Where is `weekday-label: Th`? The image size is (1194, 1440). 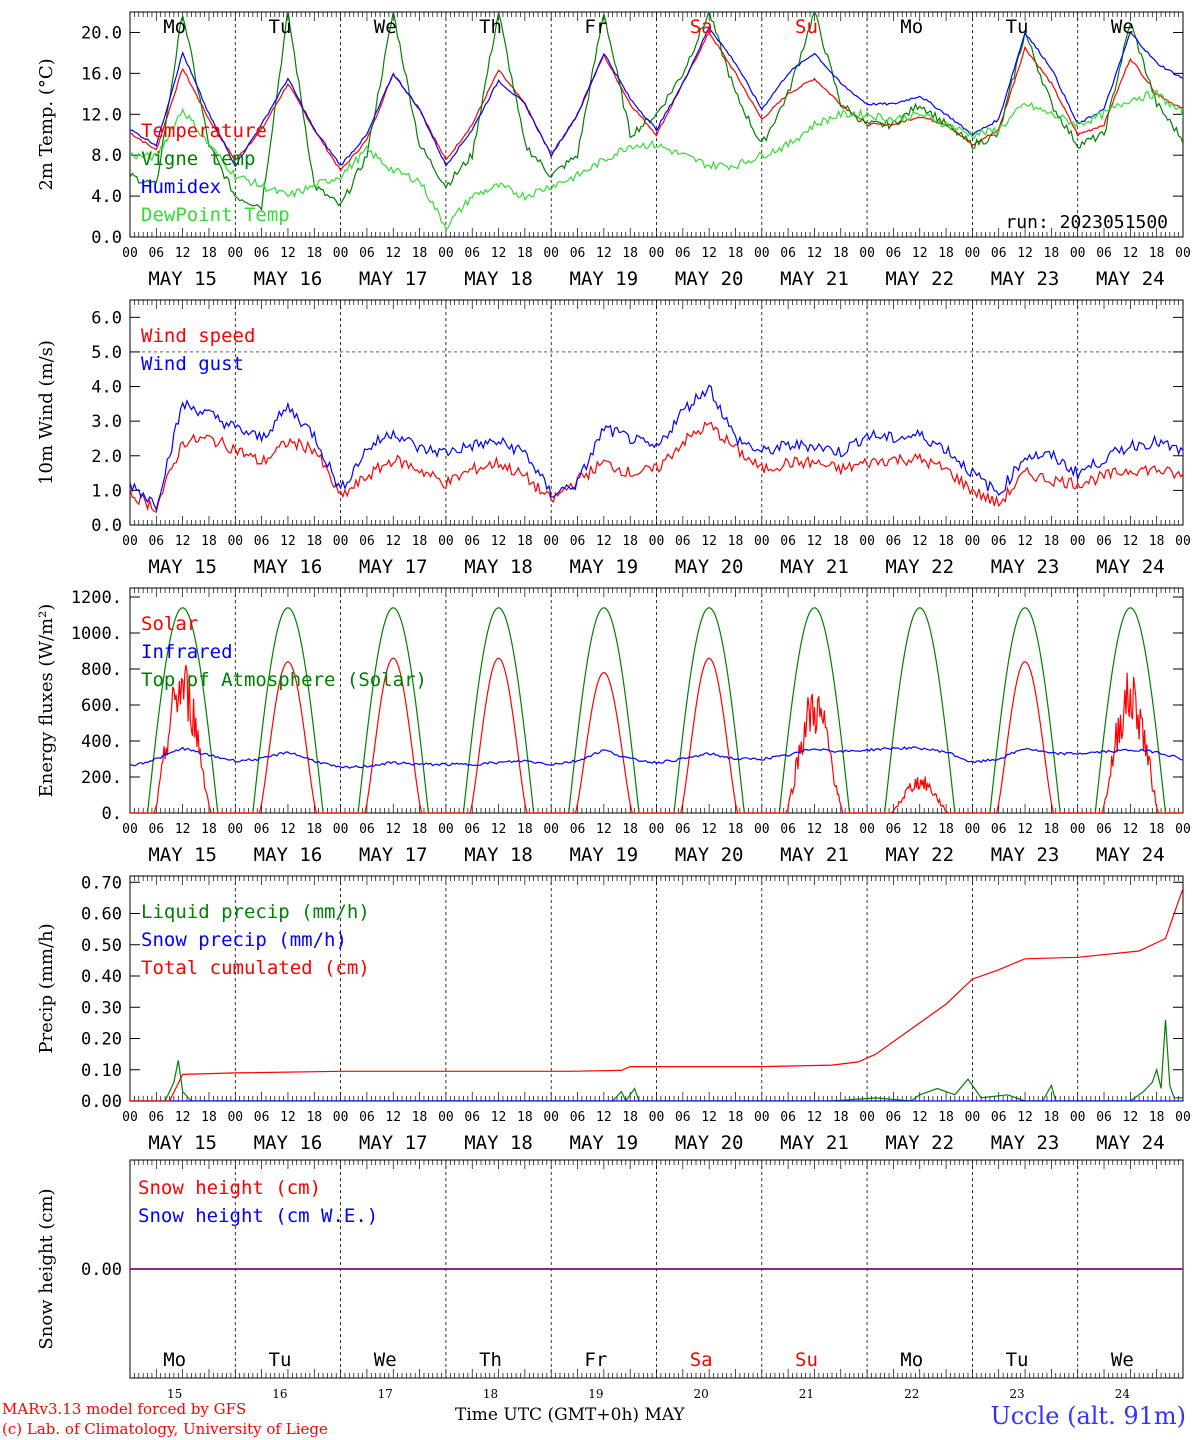
weekday-label: Th is located at coordinates (490, 1360).